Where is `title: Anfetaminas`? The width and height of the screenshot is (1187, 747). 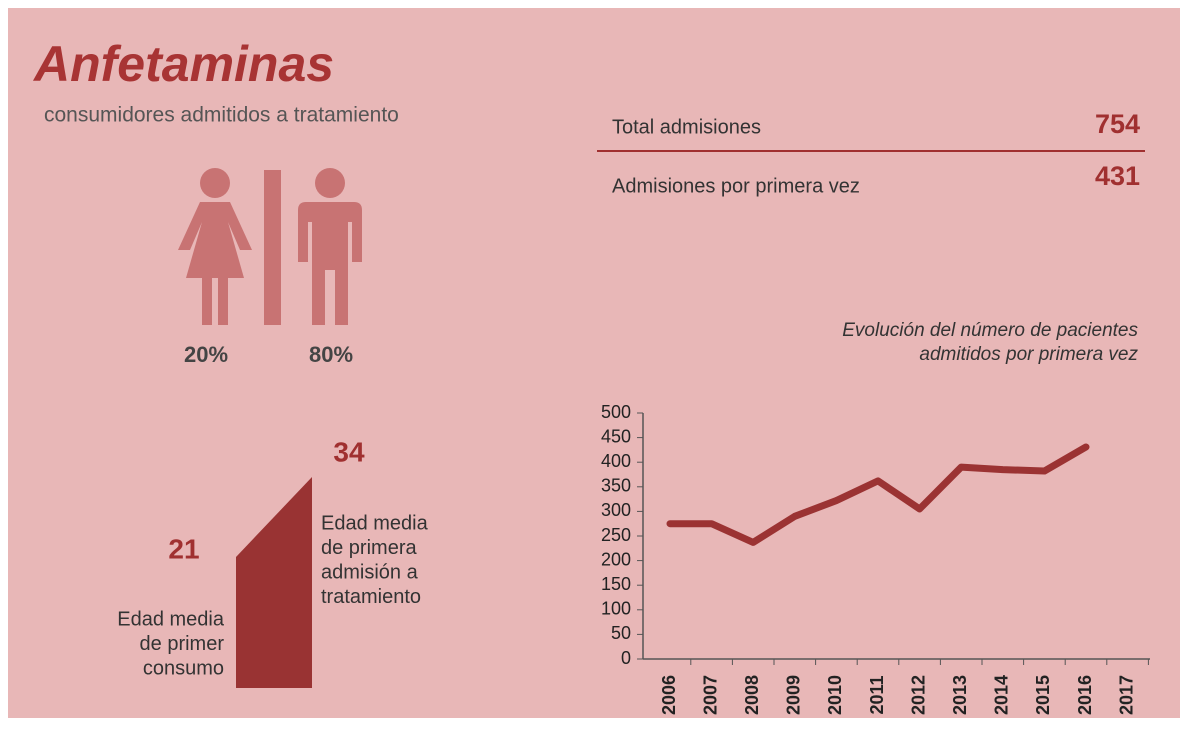
title: Anfetaminas is located at coordinates (183, 64).